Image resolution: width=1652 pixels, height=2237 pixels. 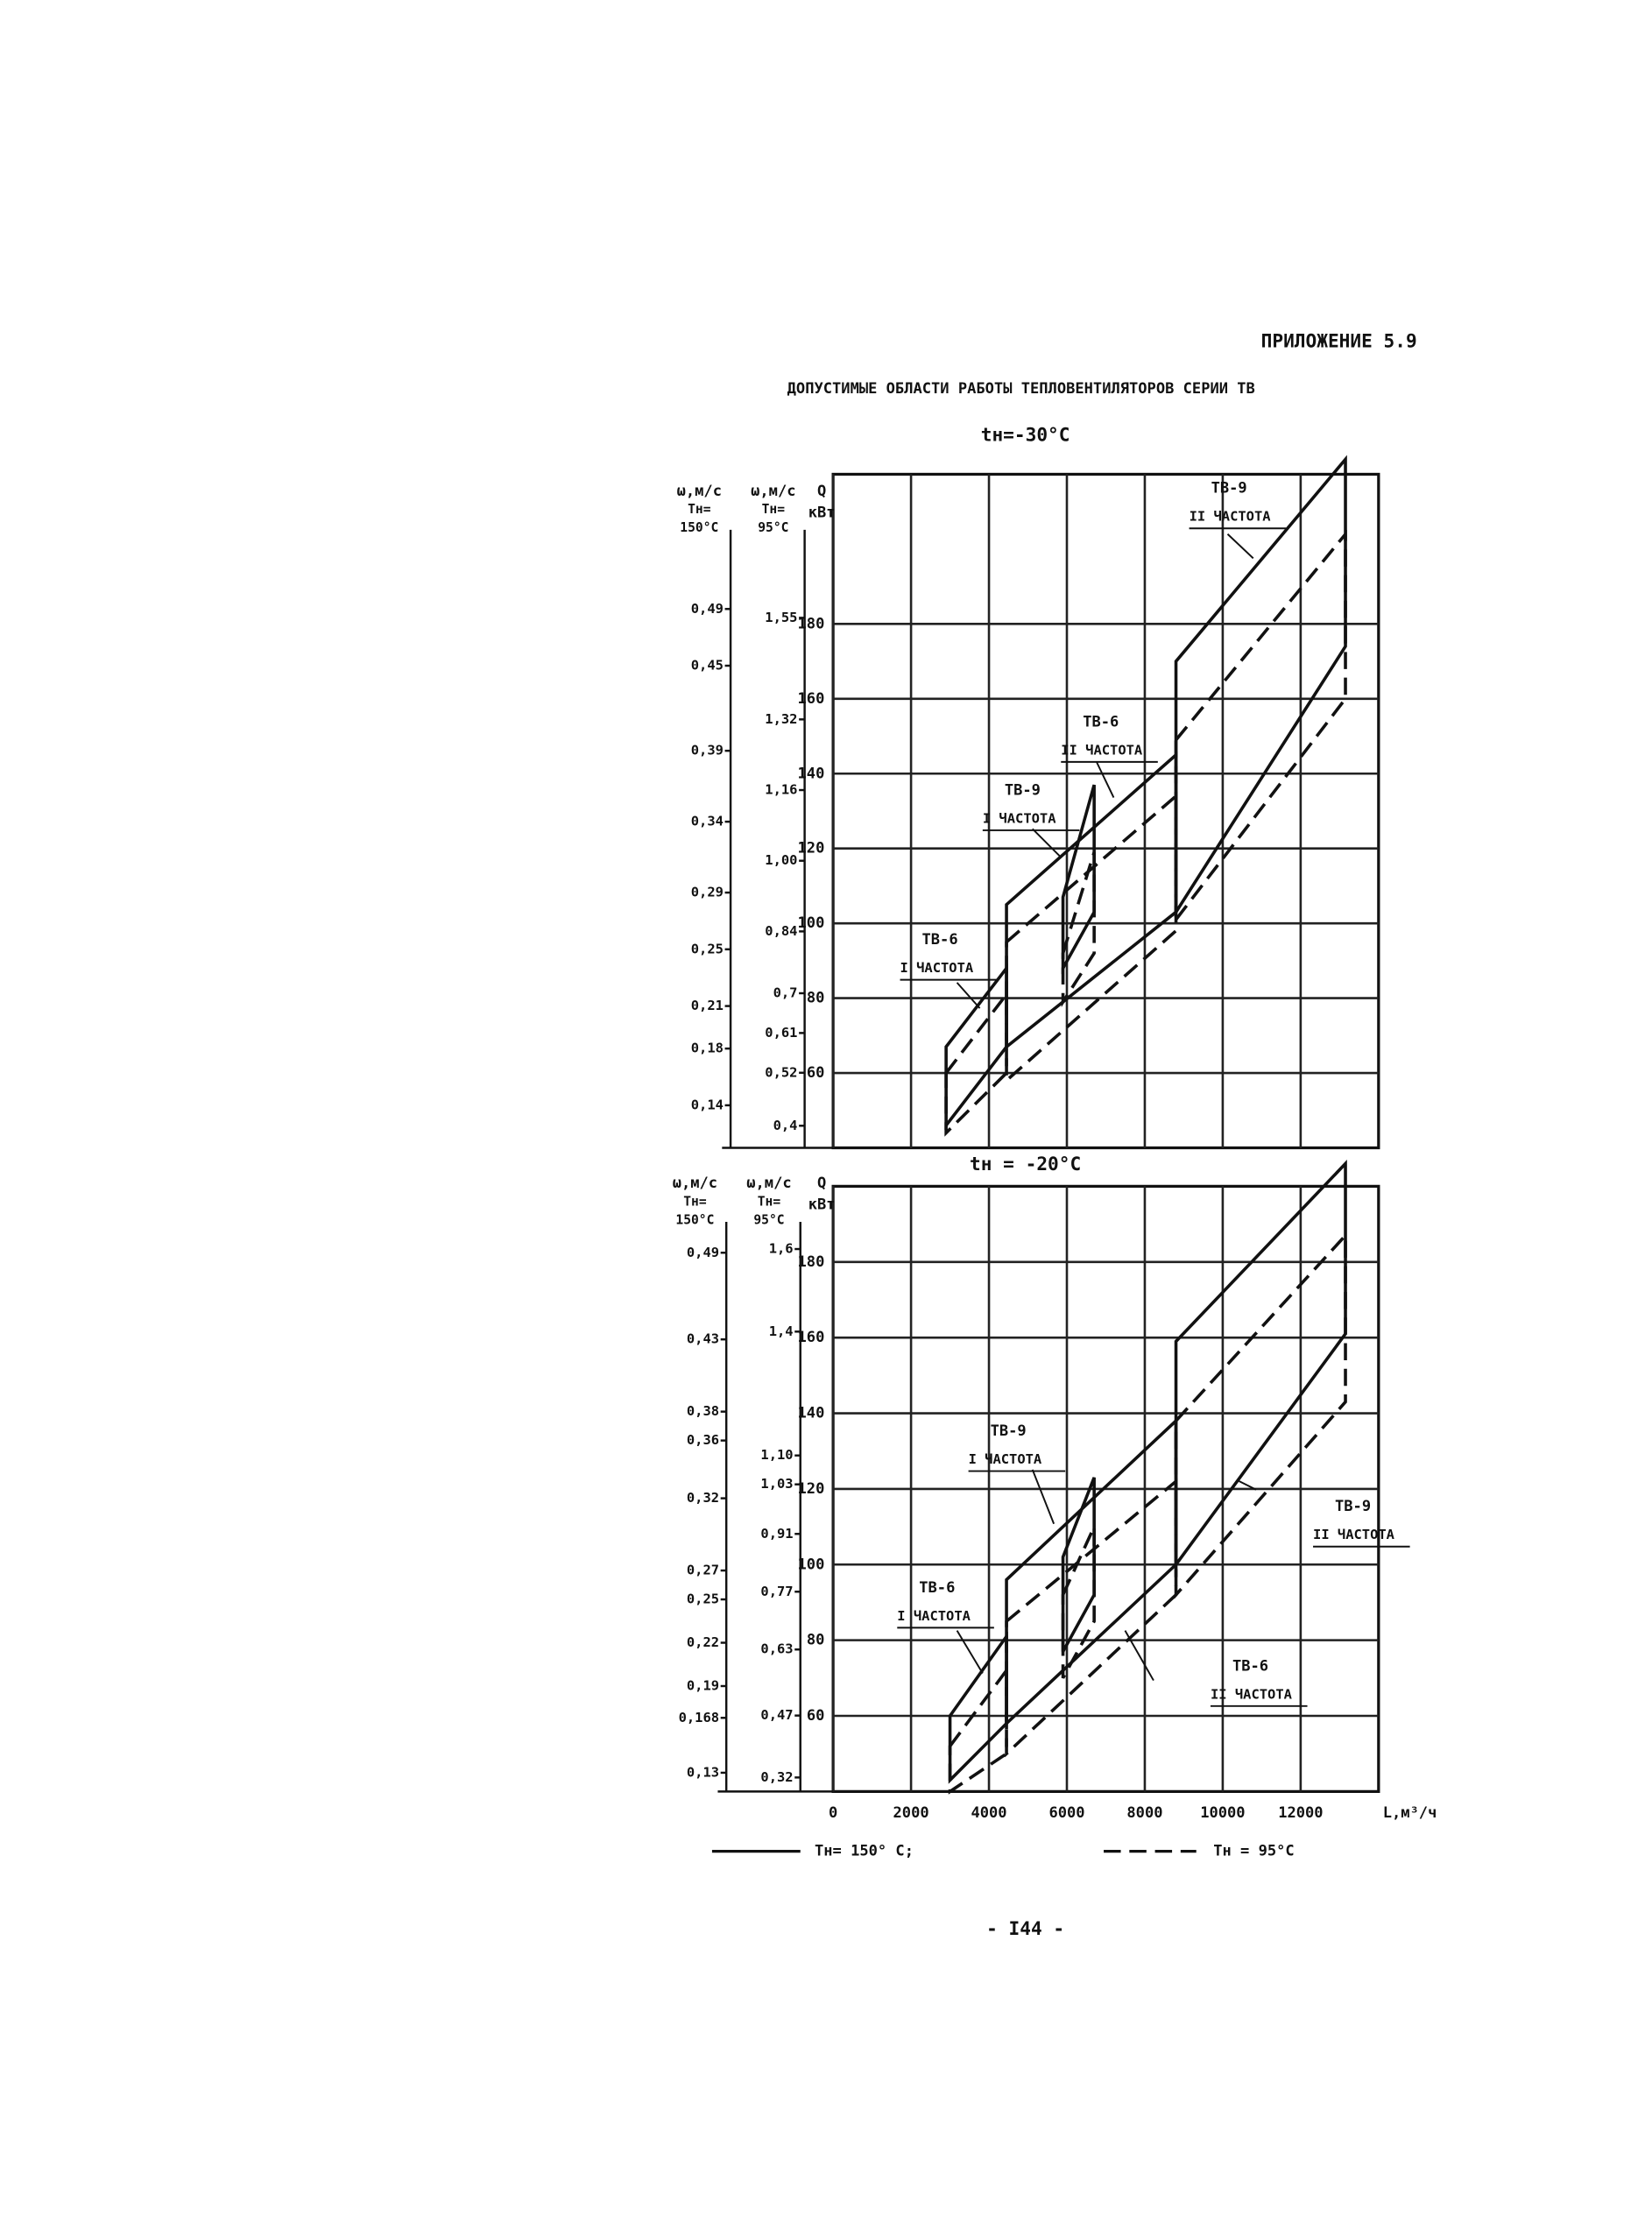 What do you see at coordinates (811, 1262) in the screenshot?
I see `y-tick-label: 180` at bounding box center [811, 1262].